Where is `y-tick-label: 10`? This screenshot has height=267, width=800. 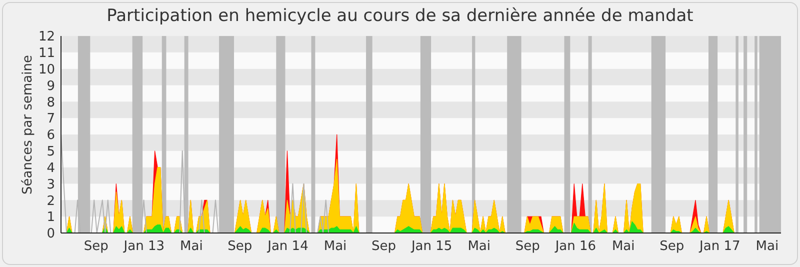
y-tick-label: 10 is located at coordinates (46, 70).